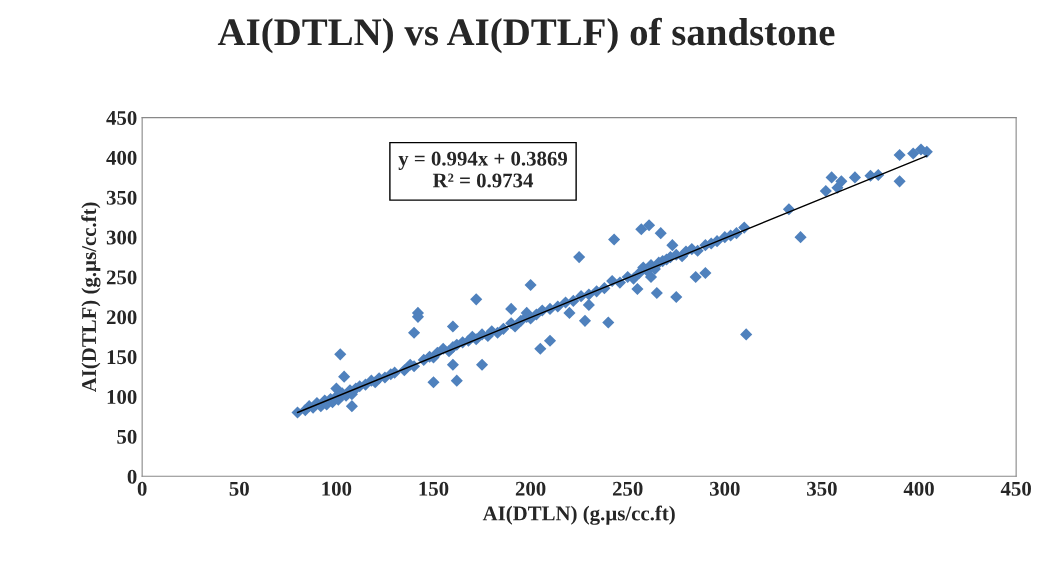 The width and height of the screenshot is (1053, 588). What do you see at coordinates (578, 515) in the screenshot?
I see `x-axis-title: AI(DTLN) (g.µs/cc.ft)` at bounding box center [578, 515].